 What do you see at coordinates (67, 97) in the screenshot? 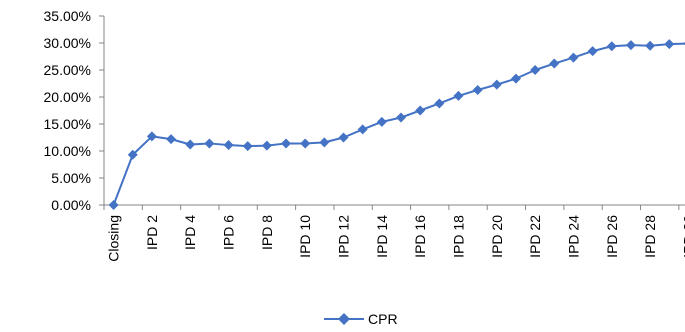
I see `y-tick-label: 20.00%` at bounding box center [67, 97].